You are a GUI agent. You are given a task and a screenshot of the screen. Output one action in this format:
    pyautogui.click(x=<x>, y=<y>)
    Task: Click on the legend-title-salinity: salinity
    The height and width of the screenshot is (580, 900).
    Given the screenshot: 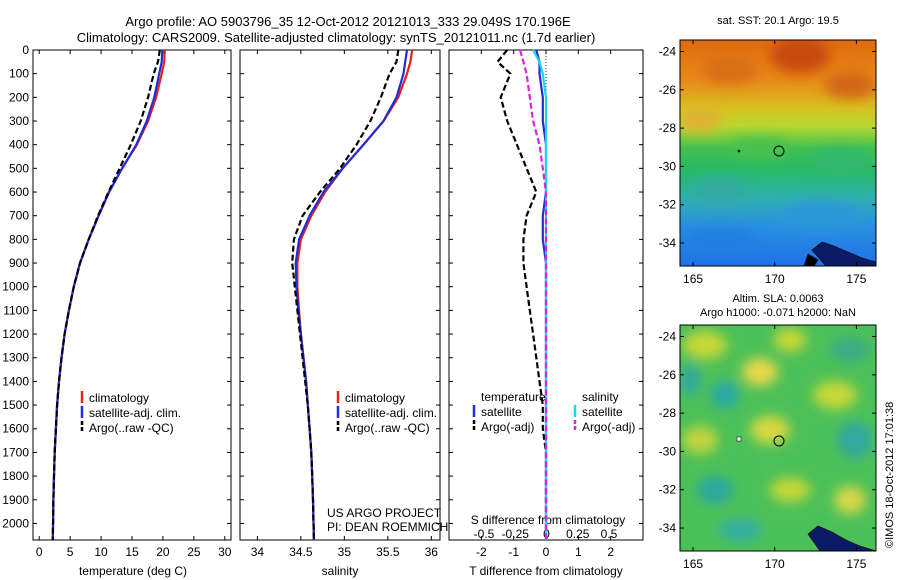 What is the action you would take?
    pyautogui.click(x=600, y=397)
    